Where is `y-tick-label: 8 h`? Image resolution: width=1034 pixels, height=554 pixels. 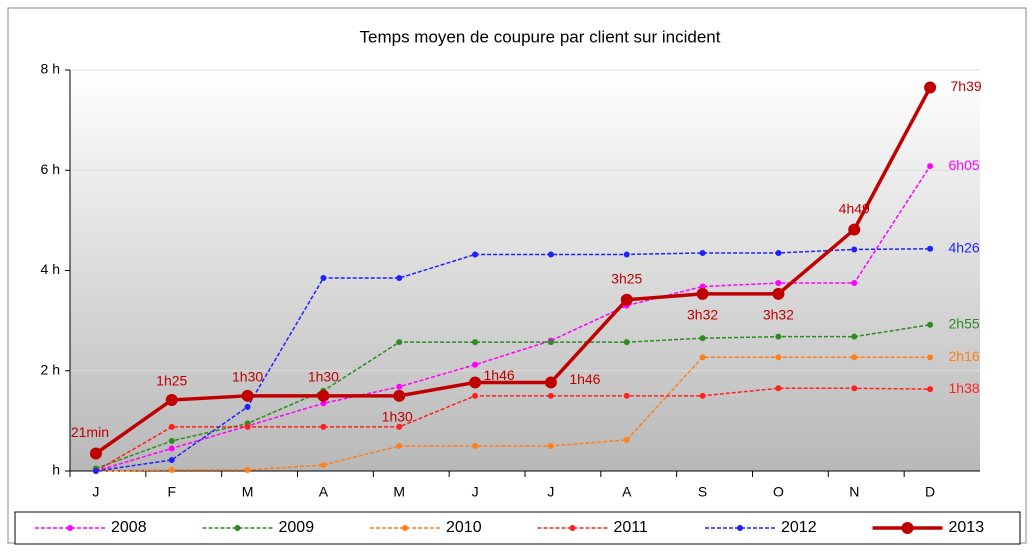
y-tick-label: 8 h is located at coordinates (50, 69).